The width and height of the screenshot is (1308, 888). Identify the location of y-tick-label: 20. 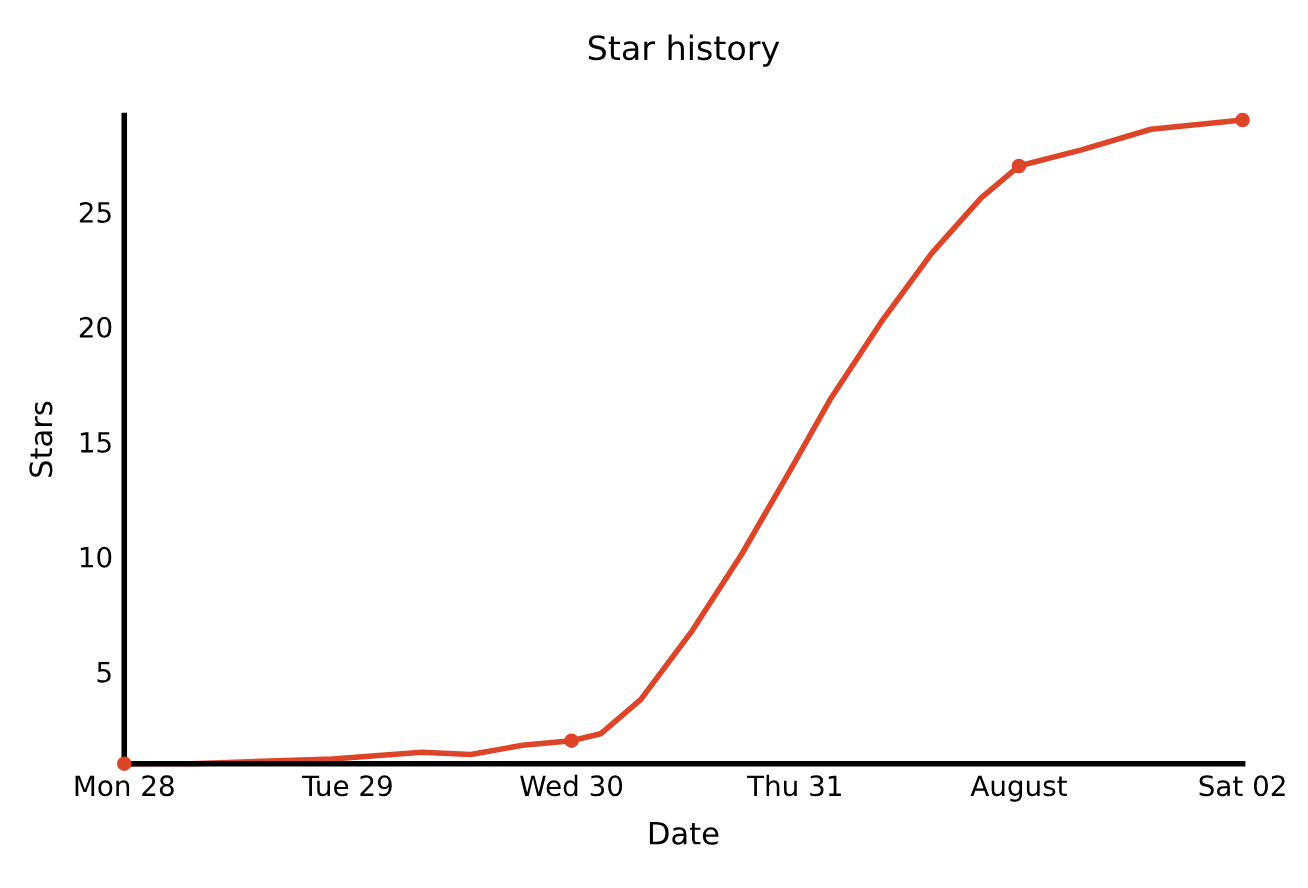
(95, 327).